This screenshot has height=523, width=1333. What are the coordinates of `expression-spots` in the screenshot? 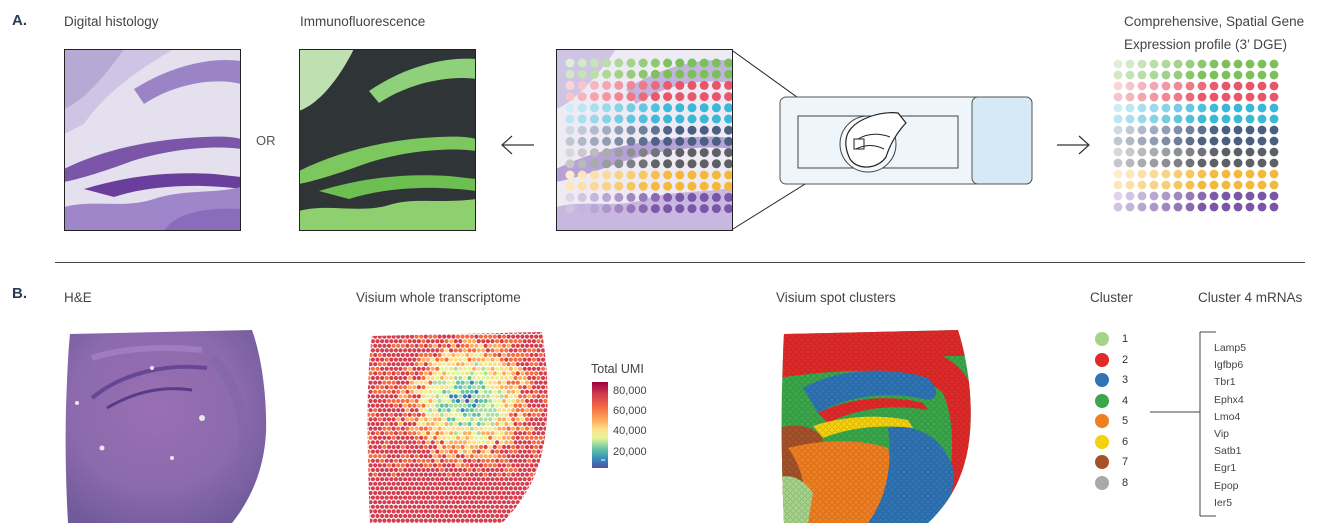 It's located at (1196, 135).